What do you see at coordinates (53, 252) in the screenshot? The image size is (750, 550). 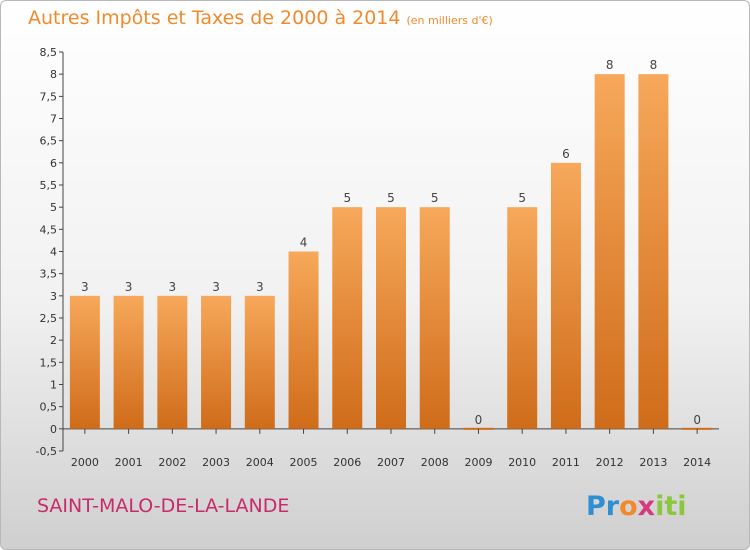 I see `y-tick-label: 4` at bounding box center [53, 252].